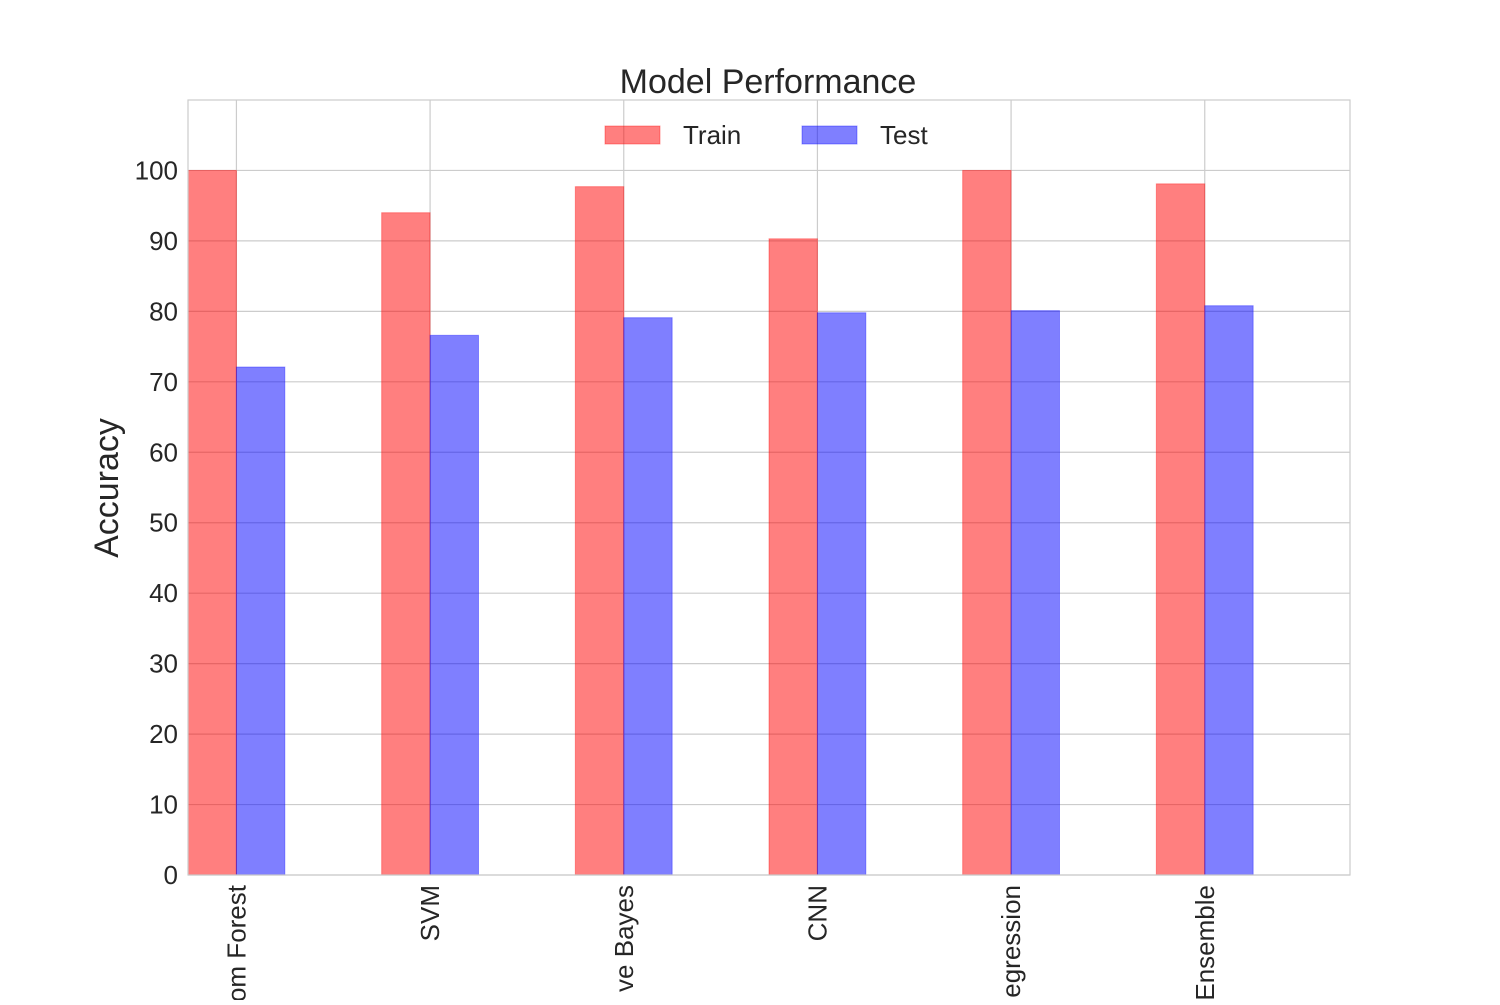 The width and height of the screenshot is (1500, 1005). I want to click on y-tick-label: 20, so click(163, 734).